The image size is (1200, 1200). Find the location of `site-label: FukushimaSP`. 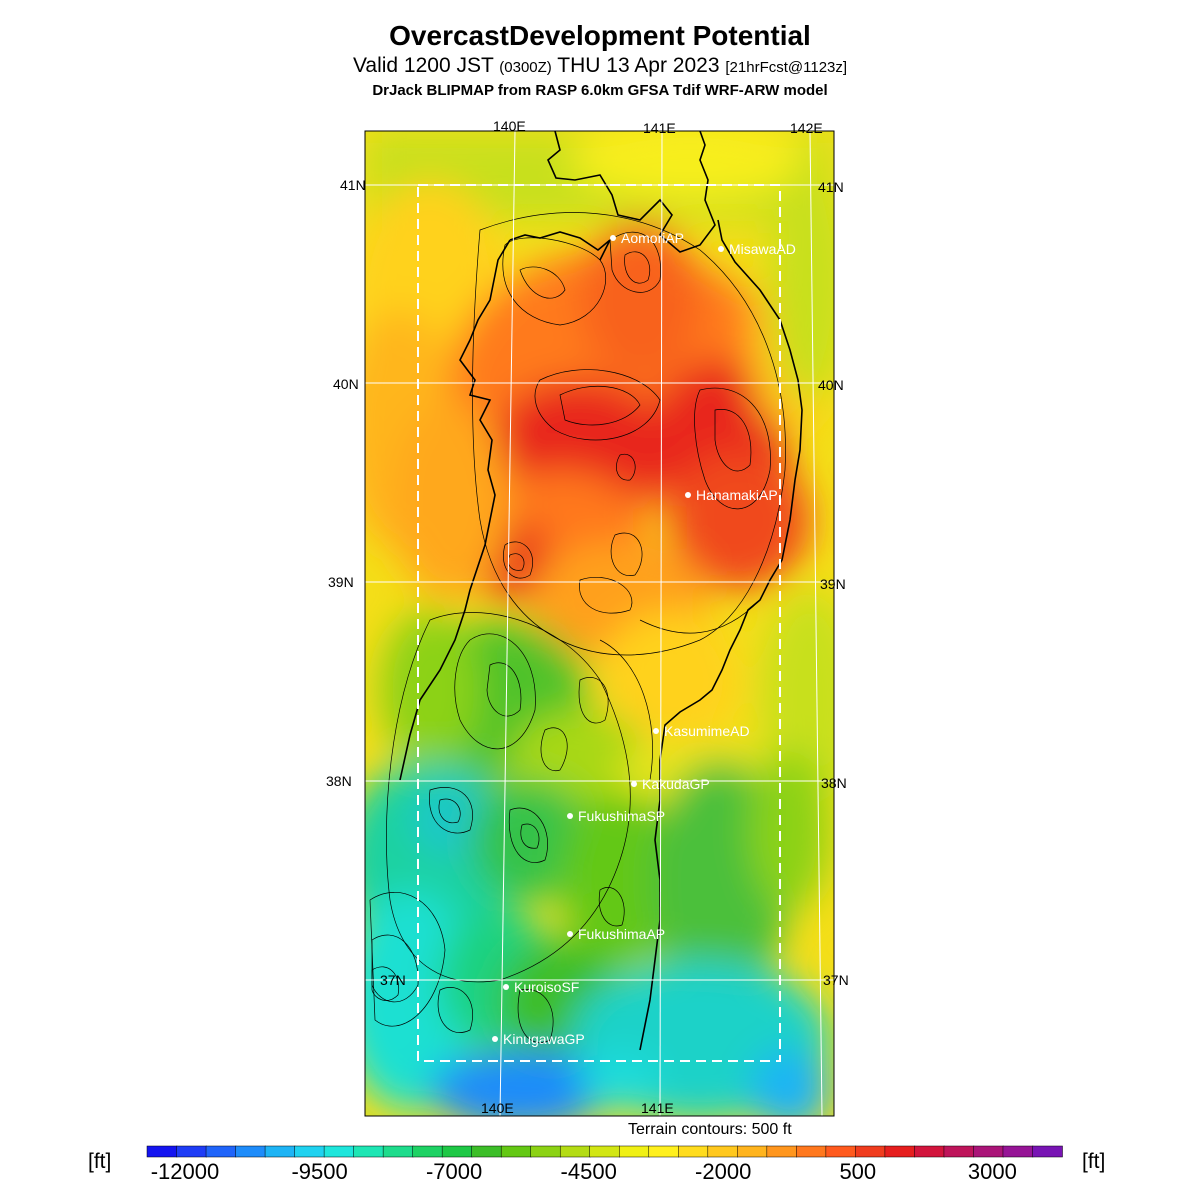

site-label: FukushimaSP is located at coordinates (621, 816).